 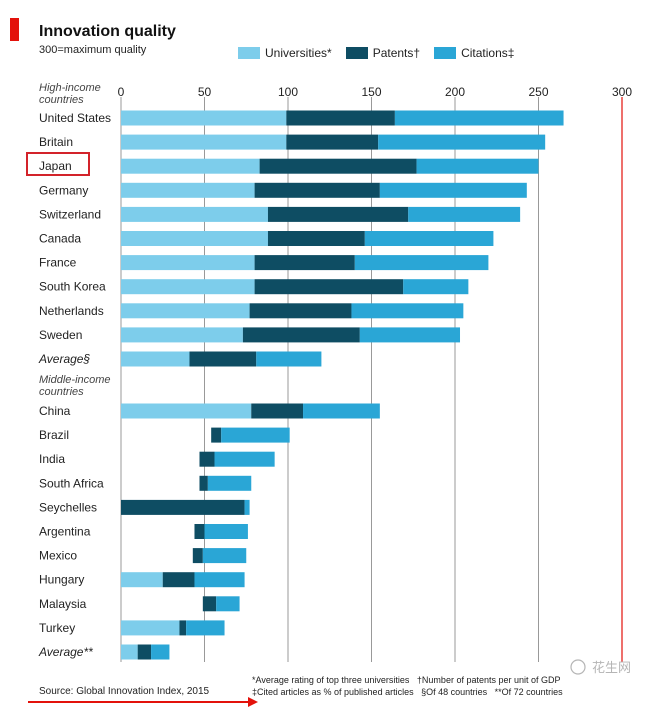 What do you see at coordinates (71, 311) in the screenshot?
I see `category-label-8: Netherlands` at bounding box center [71, 311].